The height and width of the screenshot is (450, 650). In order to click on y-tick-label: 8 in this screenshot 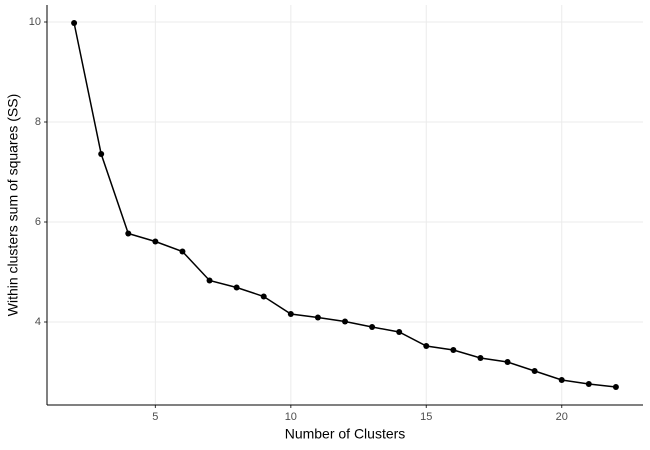, I will do `click(38, 122)`.